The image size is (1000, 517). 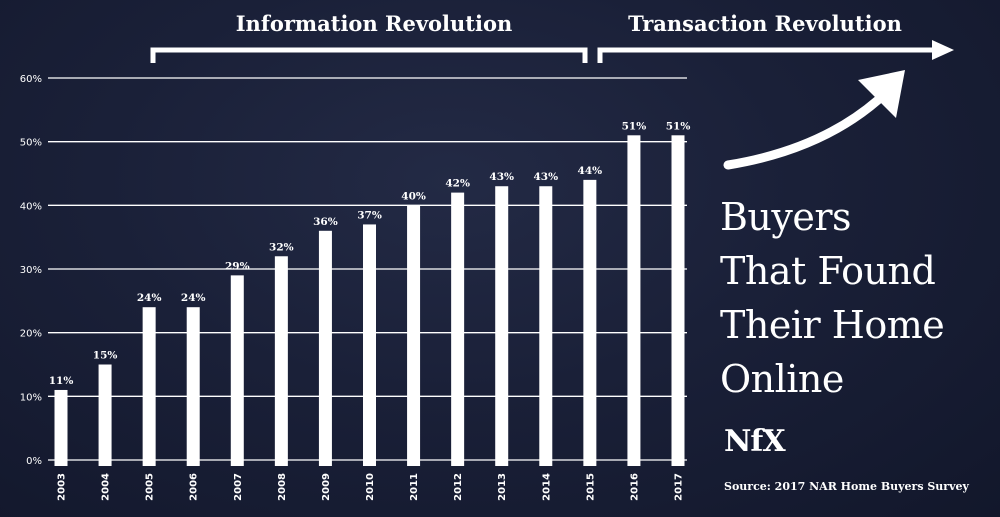 I want to click on bar-value-label: 37%, so click(x=369, y=215).